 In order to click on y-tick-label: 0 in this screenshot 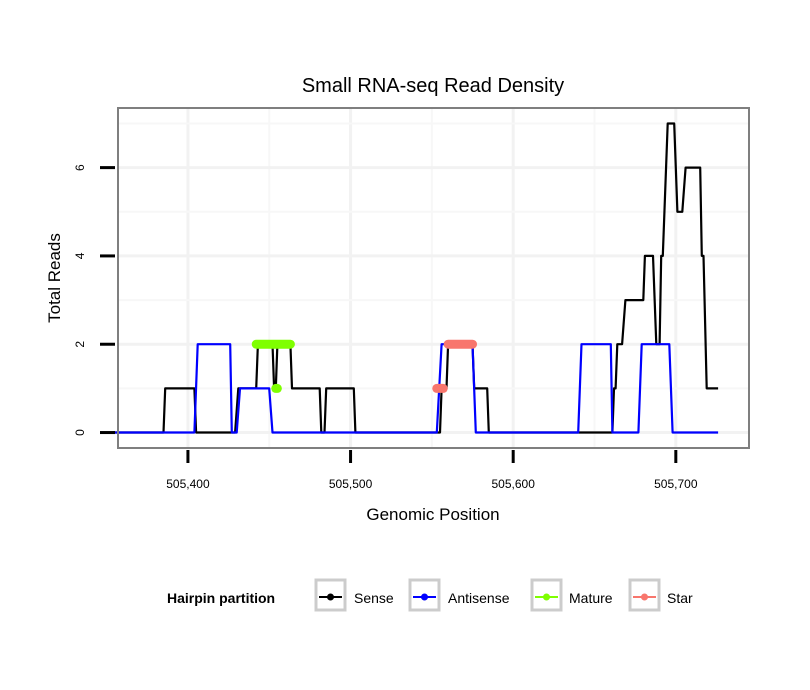, I will do `click(80, 432)`.